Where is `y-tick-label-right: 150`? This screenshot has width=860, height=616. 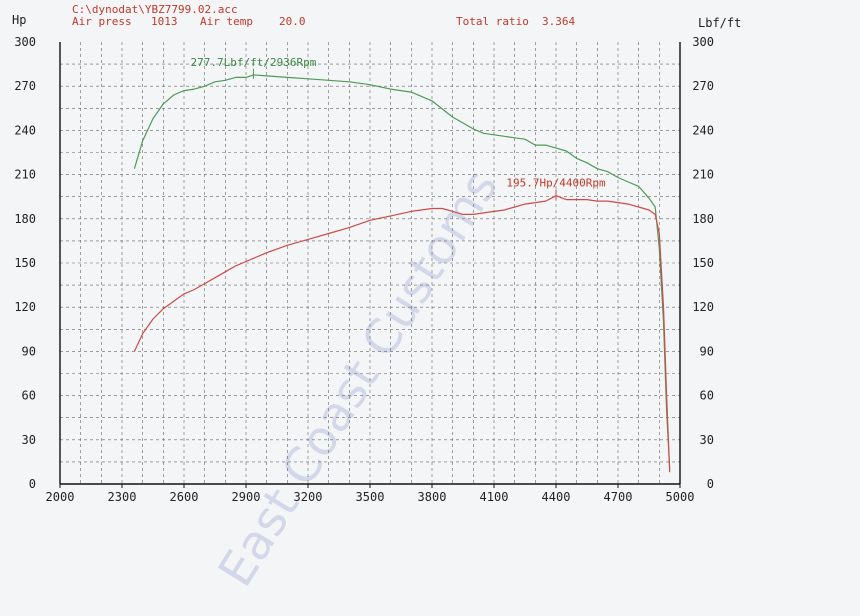
y-tick-label-right: 150 is located at coordinates (703, 263).